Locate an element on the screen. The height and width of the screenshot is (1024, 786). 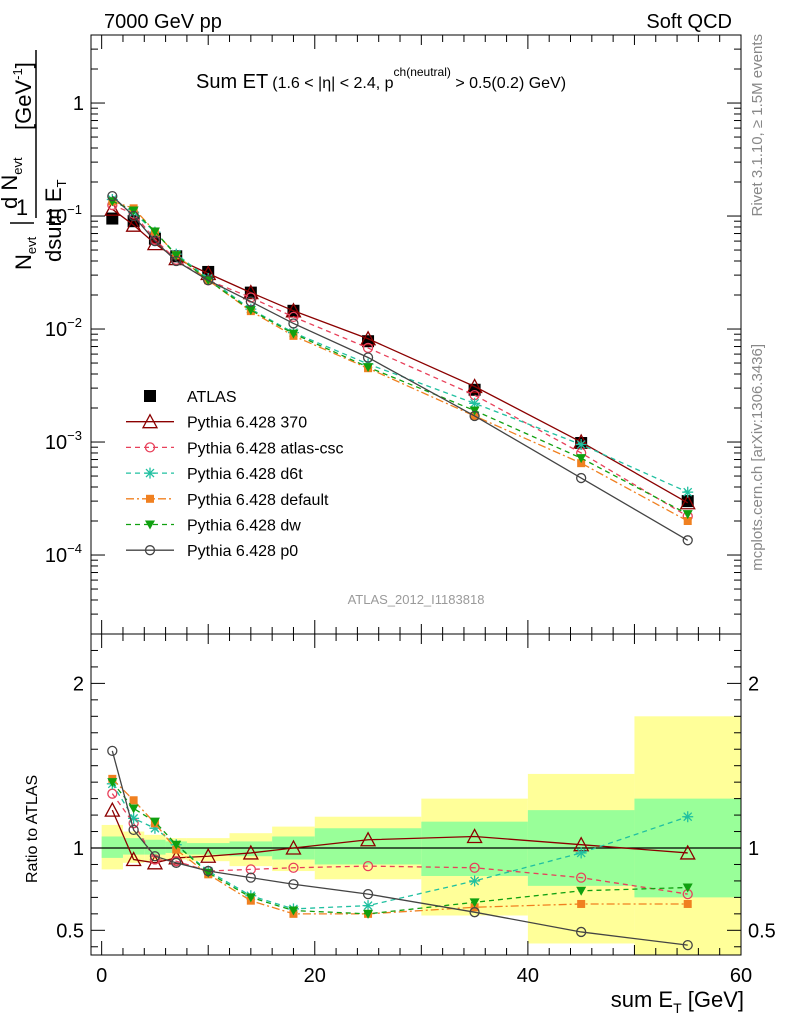
mcplots-label: mcplots.cern.ch [arXiv:1306.3436] is located at coordinates (757, 457).